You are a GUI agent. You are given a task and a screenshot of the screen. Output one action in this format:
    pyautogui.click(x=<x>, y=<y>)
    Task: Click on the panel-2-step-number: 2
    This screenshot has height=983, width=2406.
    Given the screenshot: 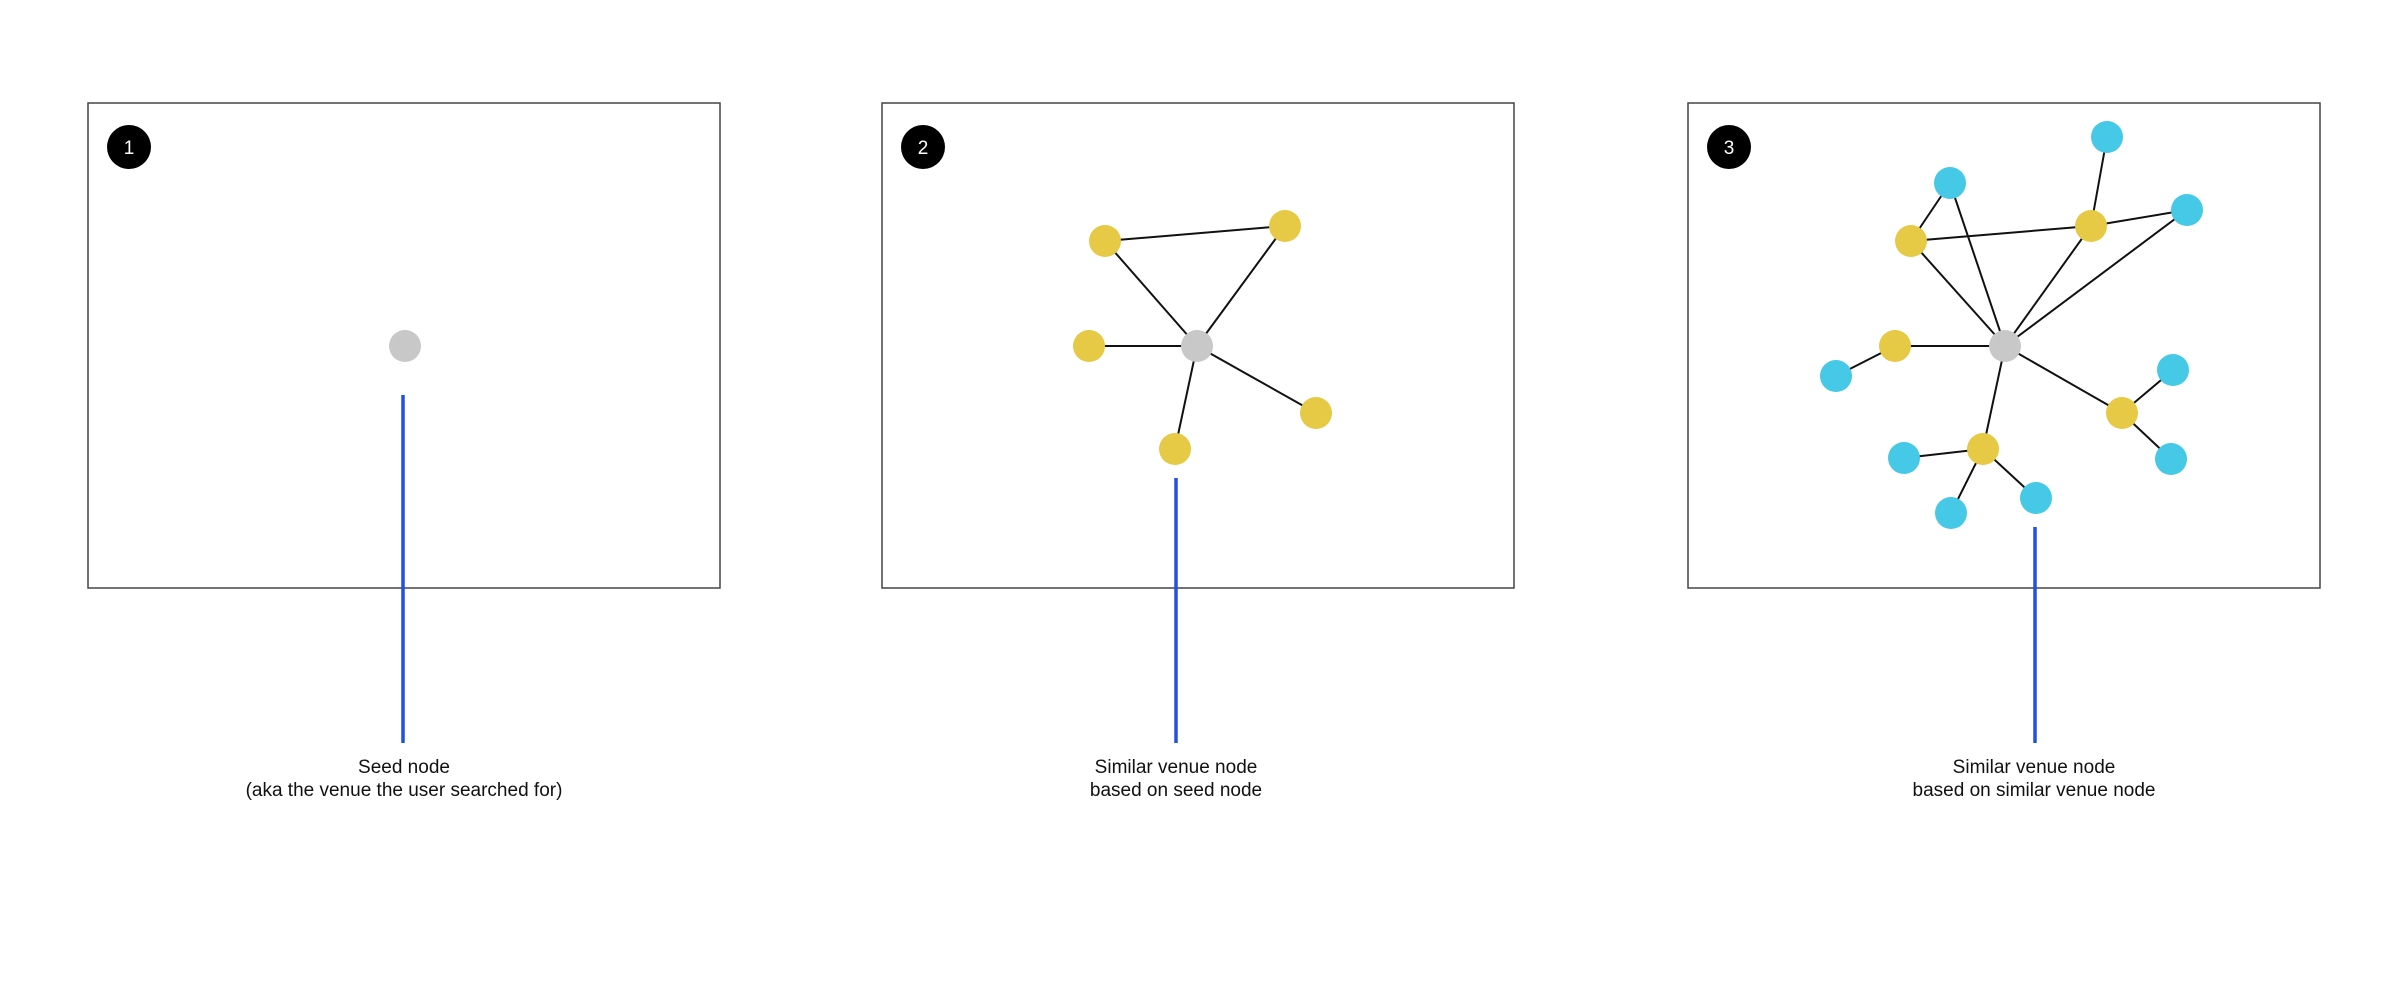 What is the action you would take?
    pyautogui.click(x=923, y=148)
    